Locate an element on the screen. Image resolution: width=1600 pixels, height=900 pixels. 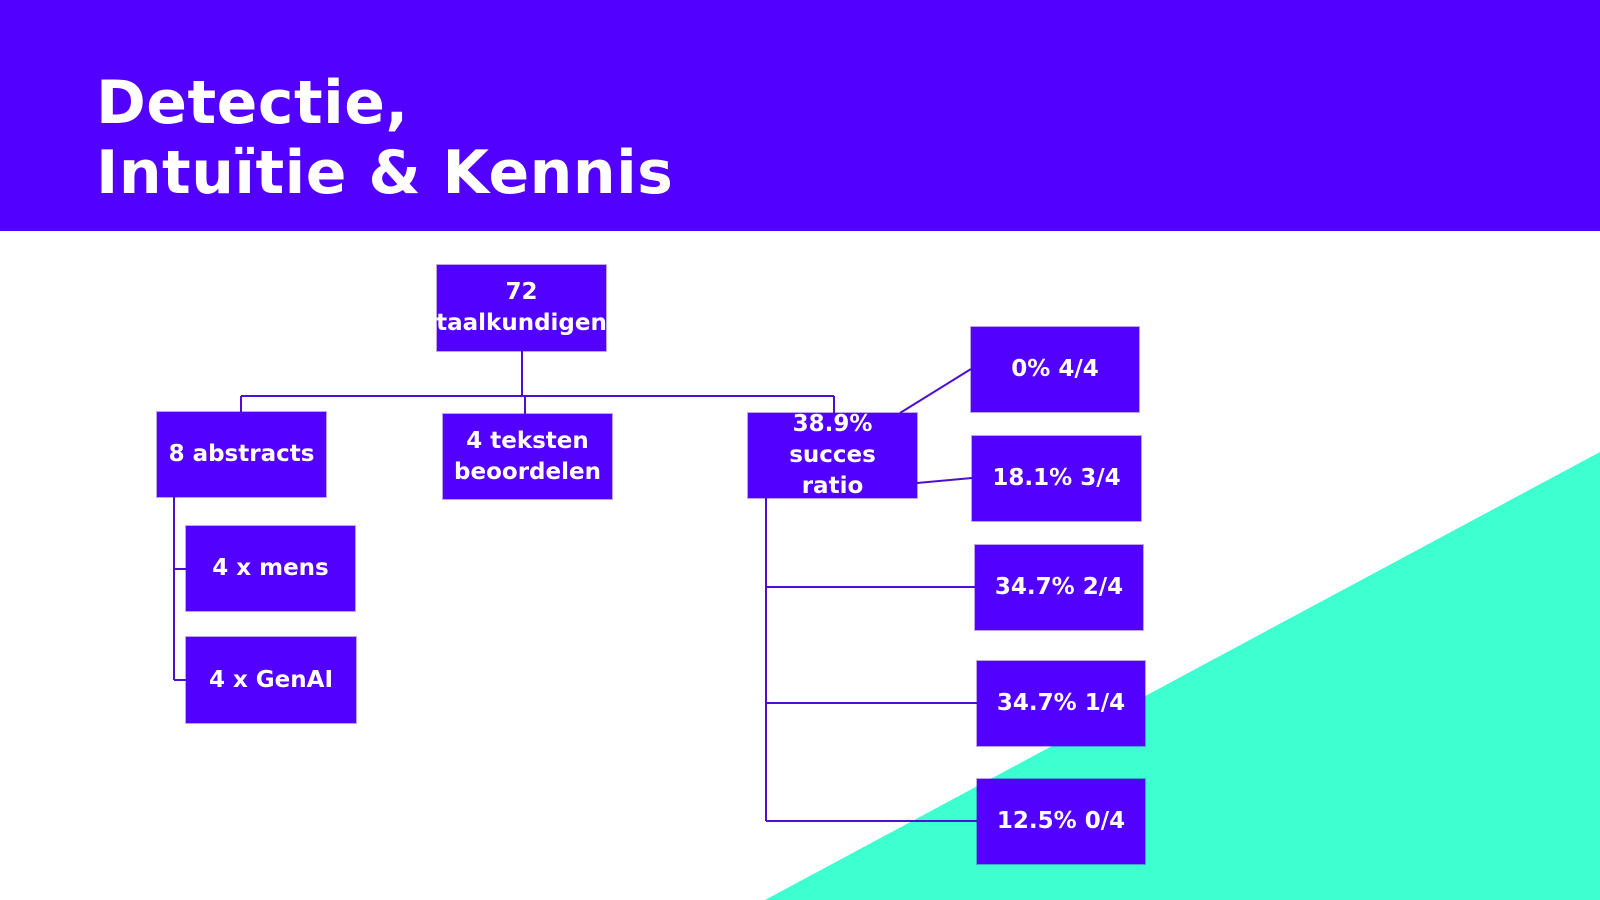
node-abstracts-label: 8 abstracts is located at coordinates (241, 454).